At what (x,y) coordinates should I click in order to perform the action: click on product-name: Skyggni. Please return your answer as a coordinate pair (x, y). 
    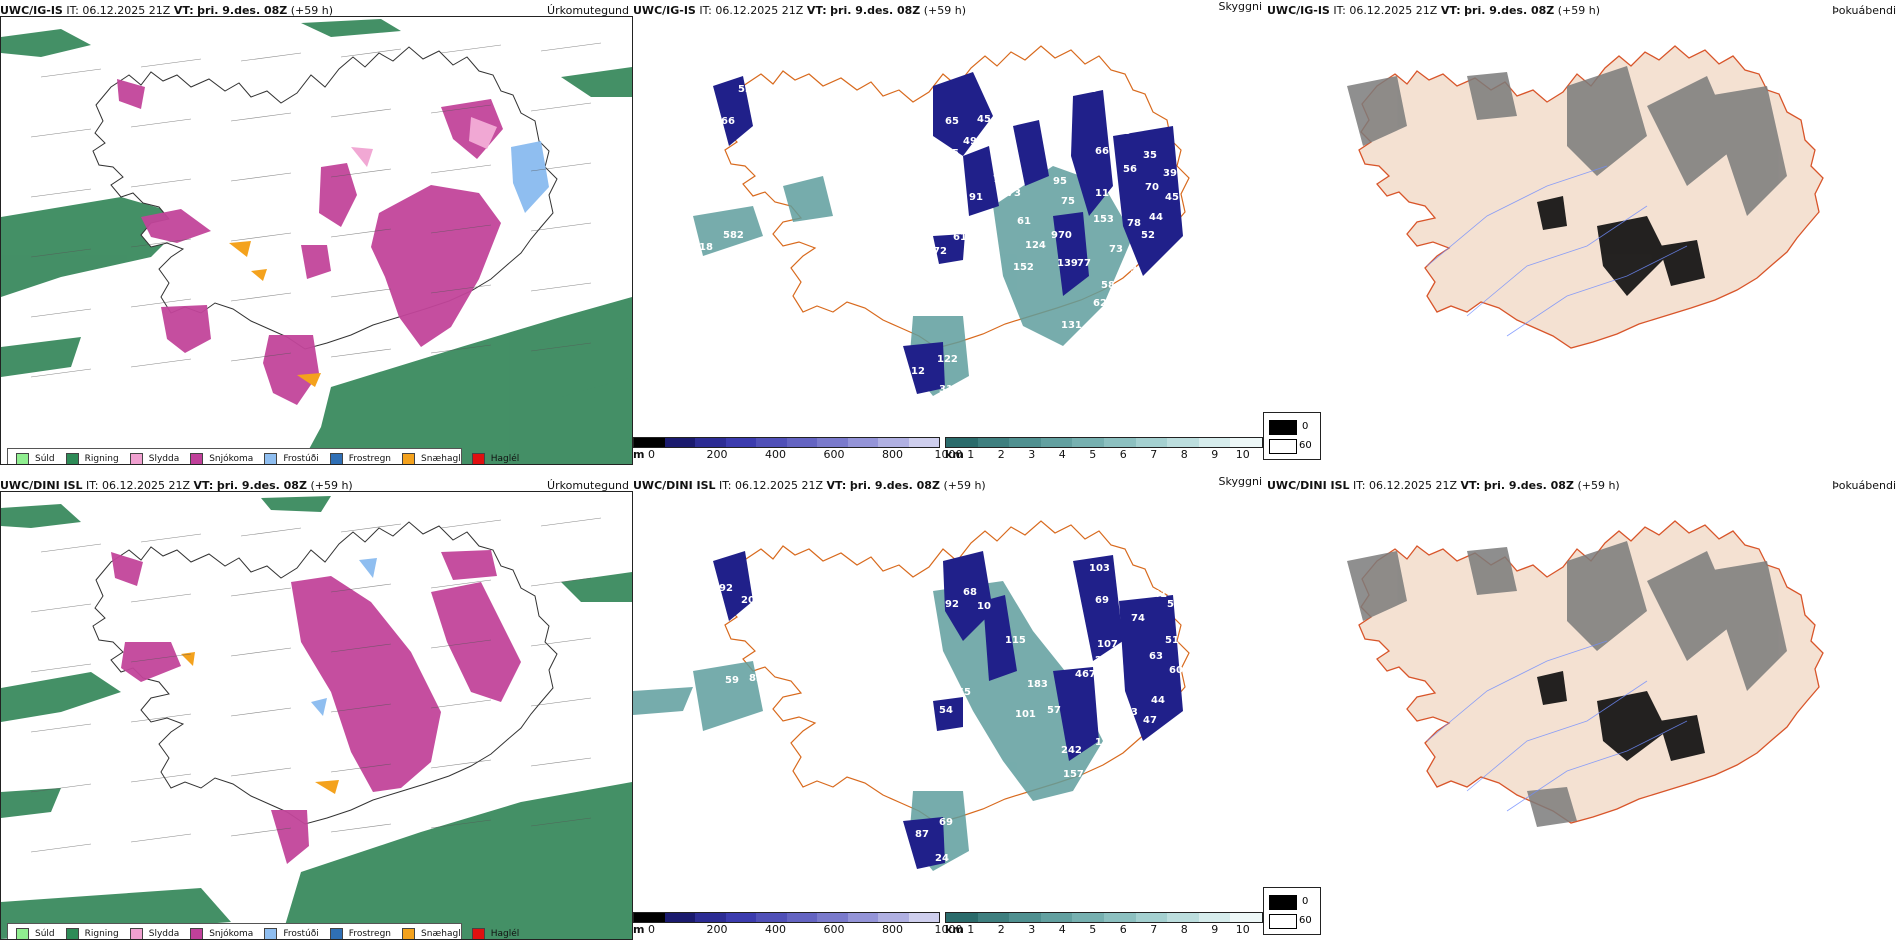
    Looking at the image, I should click on (1240, 481).